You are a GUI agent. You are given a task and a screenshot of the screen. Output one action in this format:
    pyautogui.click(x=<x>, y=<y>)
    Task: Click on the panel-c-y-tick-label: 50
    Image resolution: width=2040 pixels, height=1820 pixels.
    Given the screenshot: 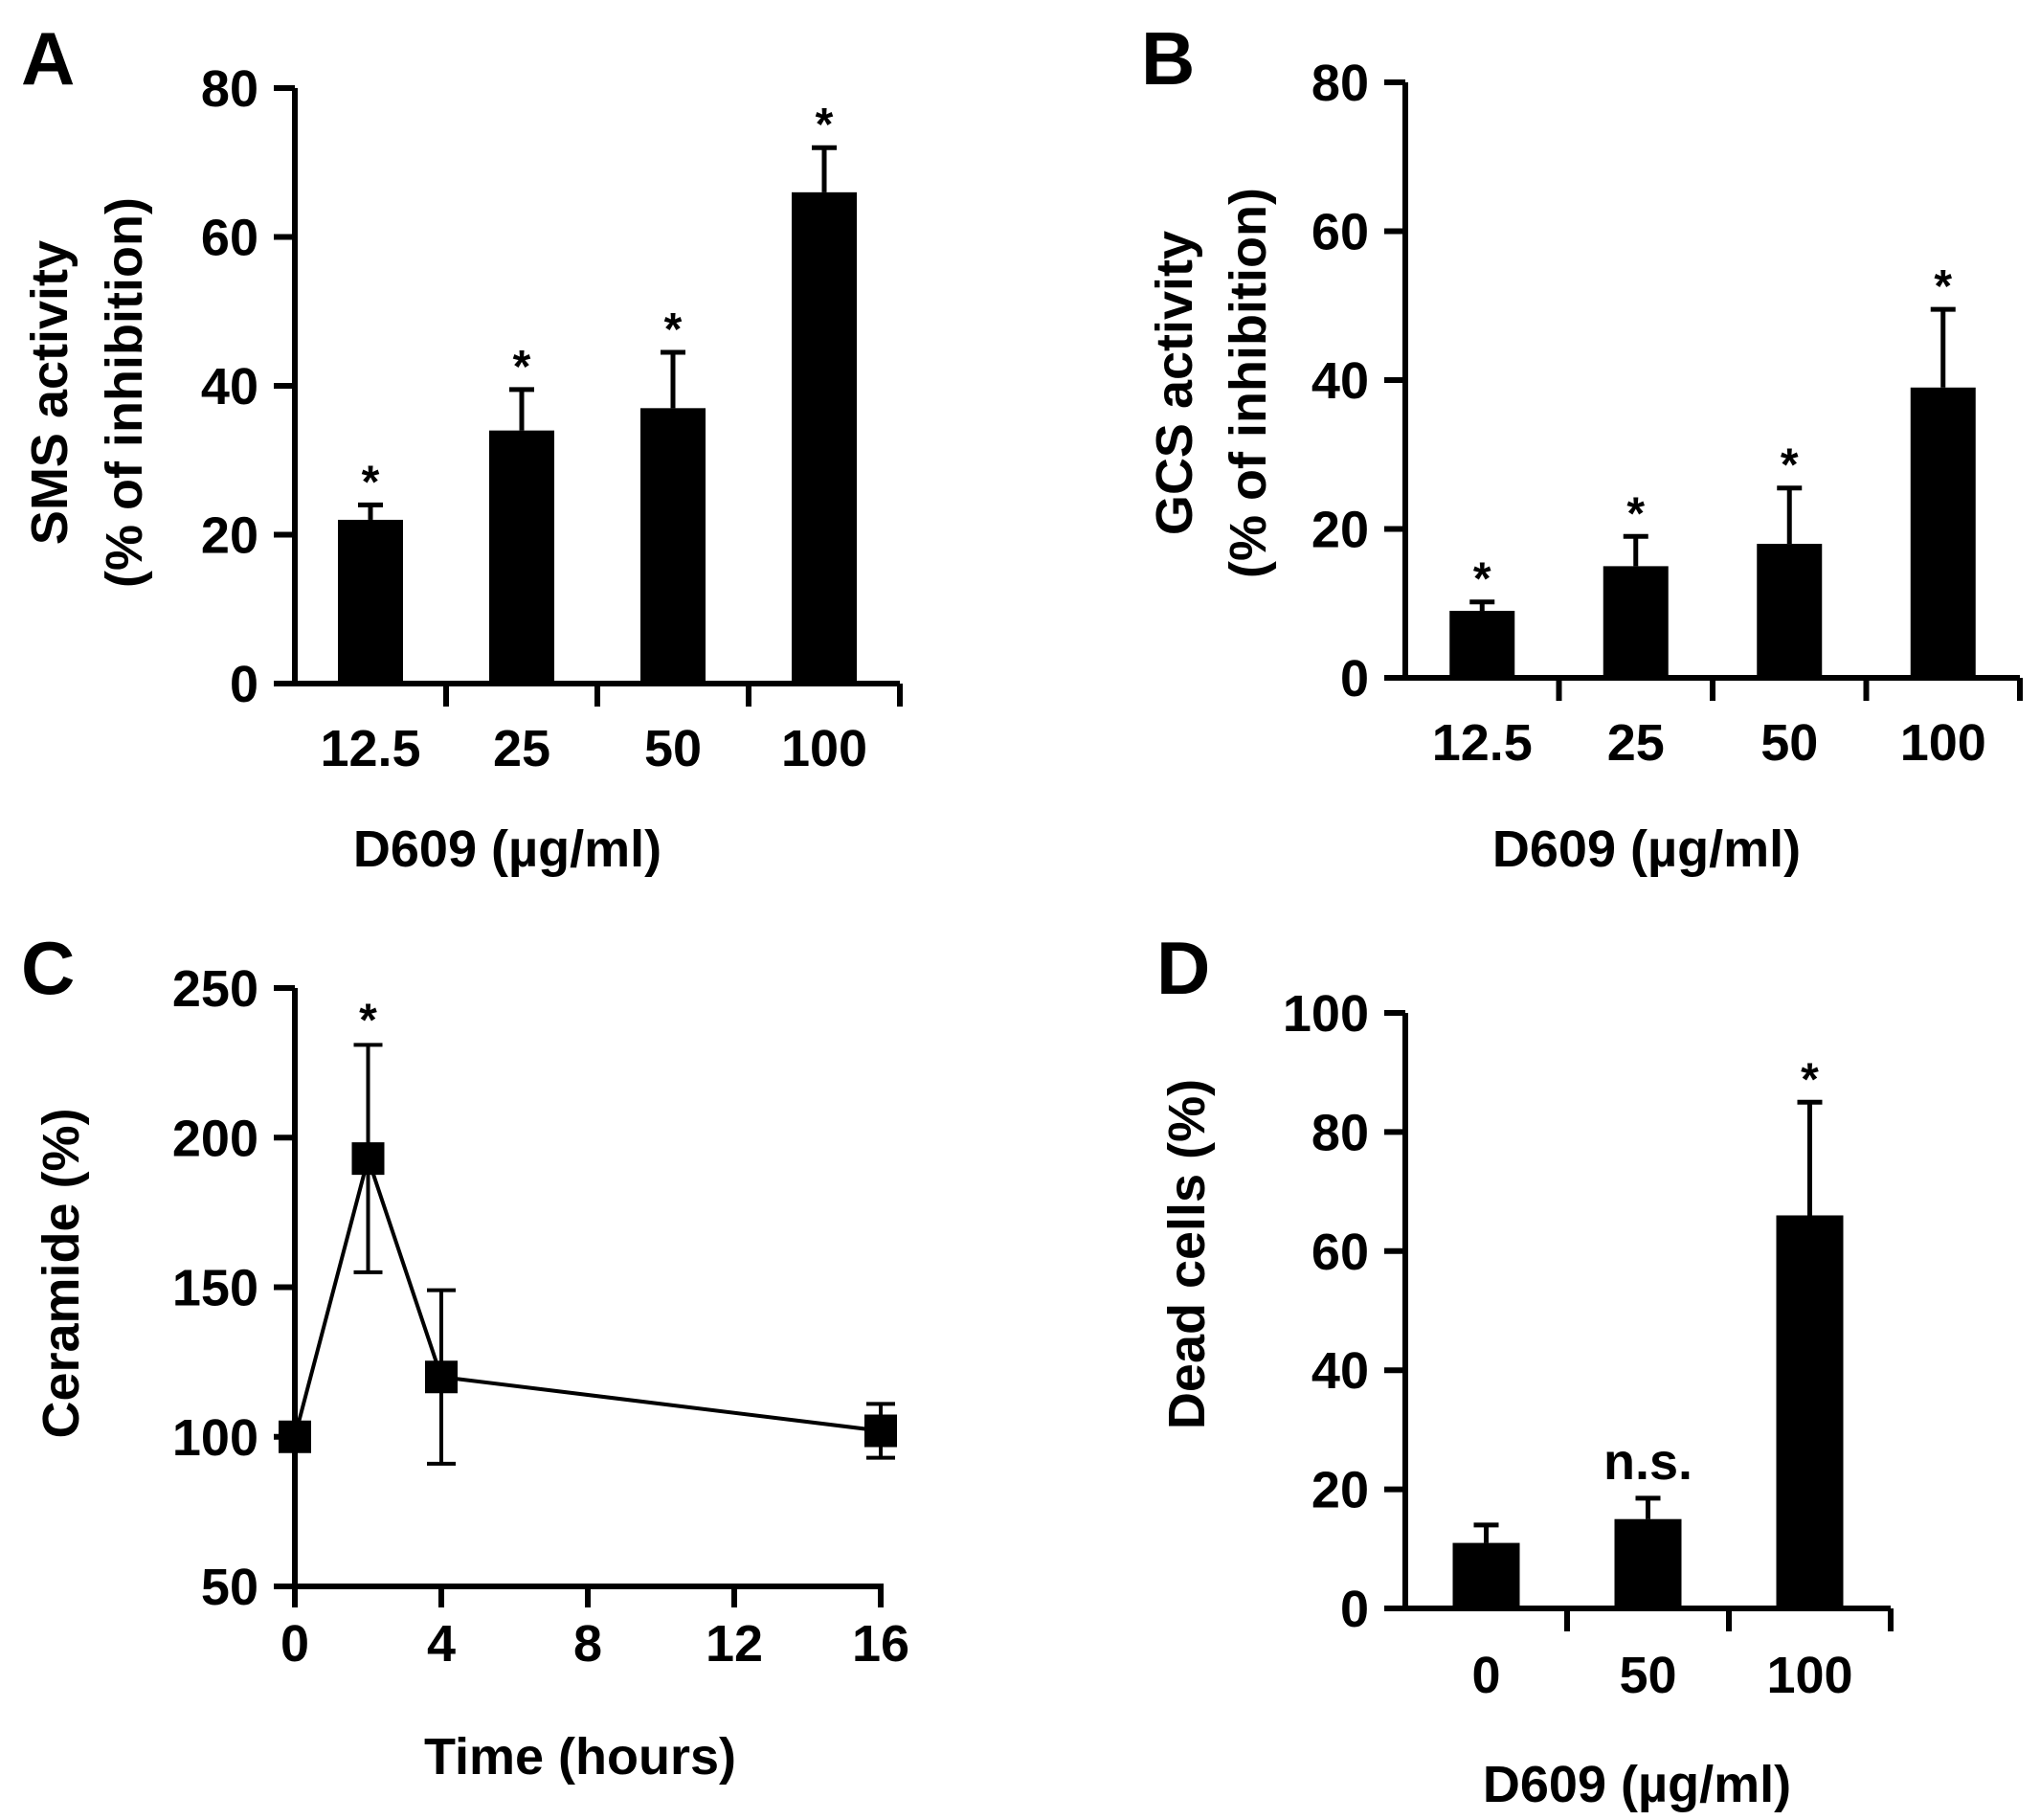 What is the action you would take?
    pyautogui.click(x=229, y=1587)
    